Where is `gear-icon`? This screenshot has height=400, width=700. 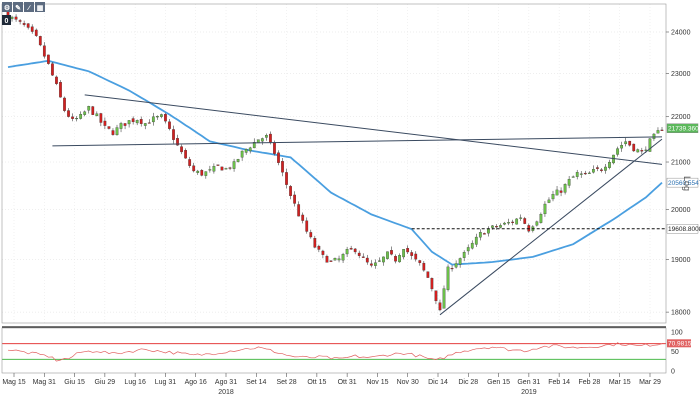 gear-icon is located at coordinates (7, 7).